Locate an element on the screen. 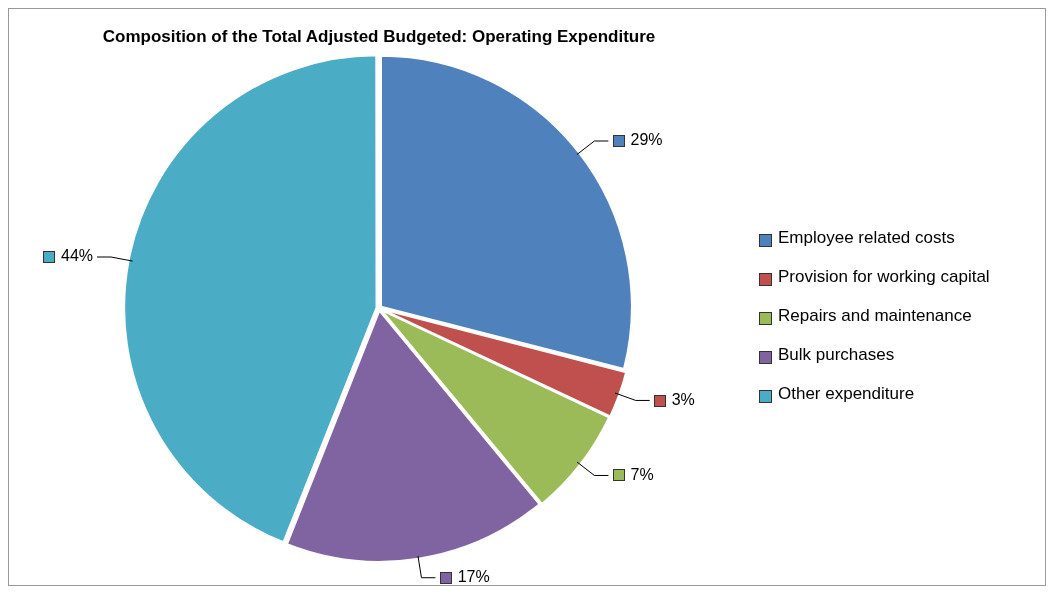  legend-label: Bulk purchases is located at coordinates (837, 354).